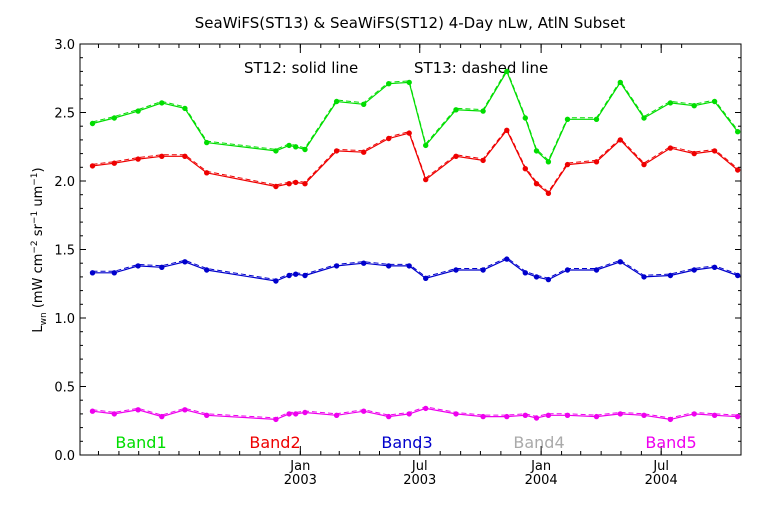 The height and width of the screenshot is (512, 768). I want to click on legend-band5: Band5, so click(670, 442).